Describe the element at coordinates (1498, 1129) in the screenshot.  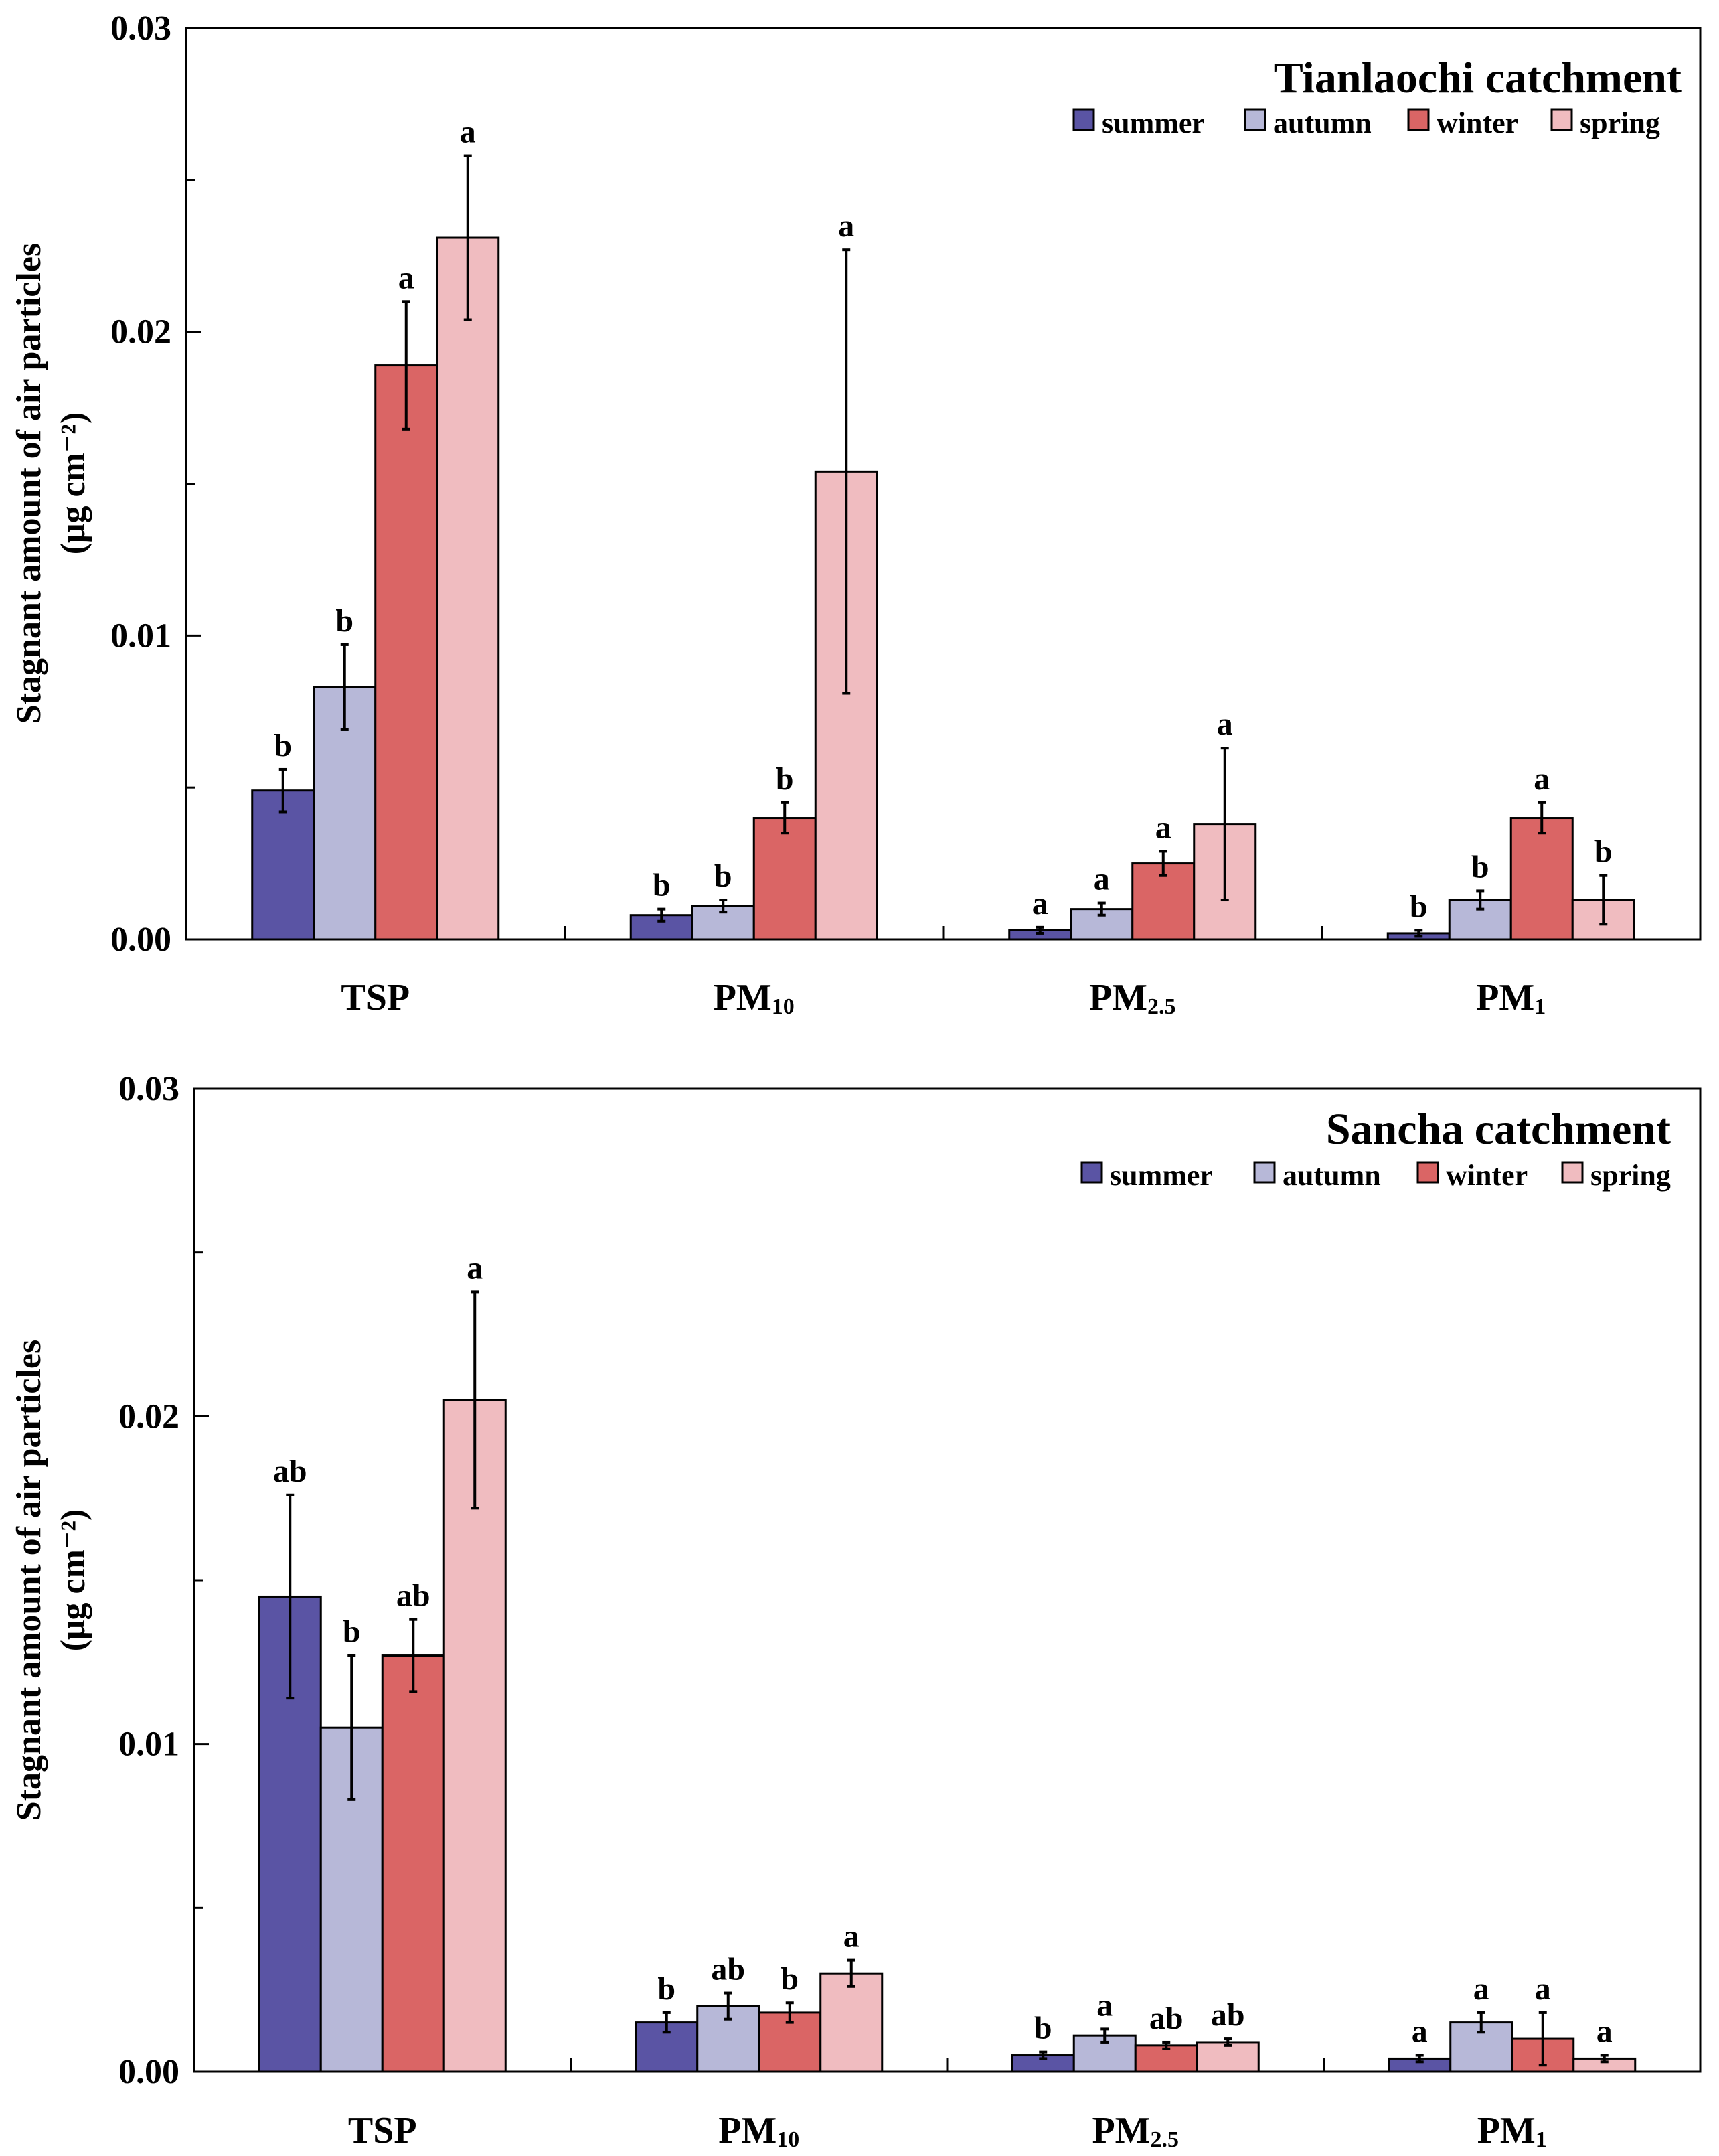
I see `panel-title: Sancha catchment` at that location.